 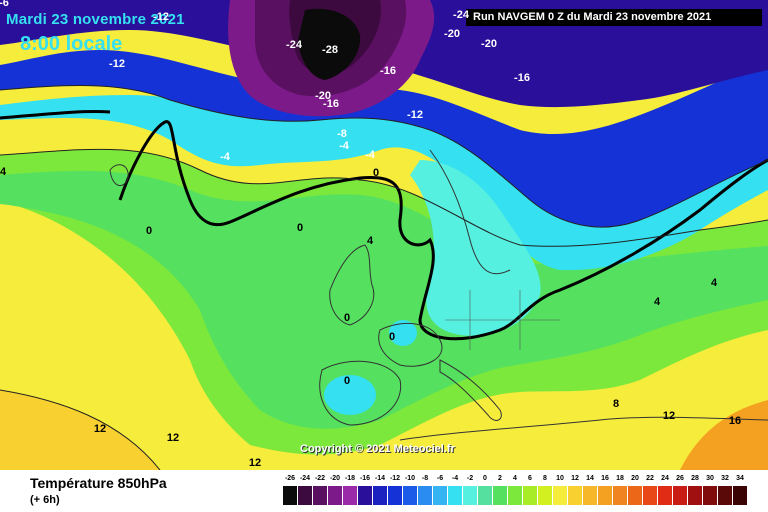 What do you see at coordinates (403, 333) in the screenshot?
I see `cold-pocket-france` at bounding box center [403, 333].